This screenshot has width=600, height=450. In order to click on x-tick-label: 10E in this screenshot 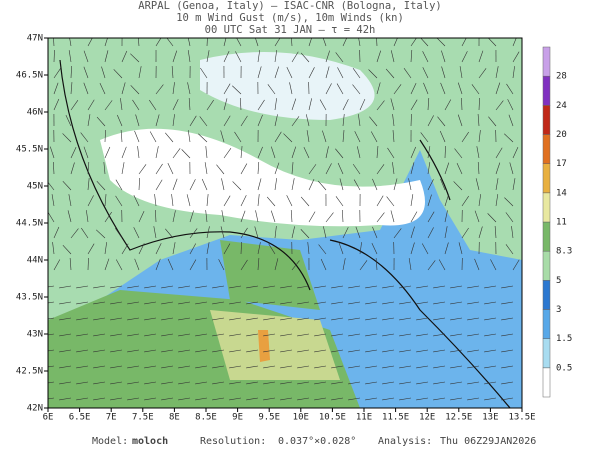, I will do `click(301, 418)`.